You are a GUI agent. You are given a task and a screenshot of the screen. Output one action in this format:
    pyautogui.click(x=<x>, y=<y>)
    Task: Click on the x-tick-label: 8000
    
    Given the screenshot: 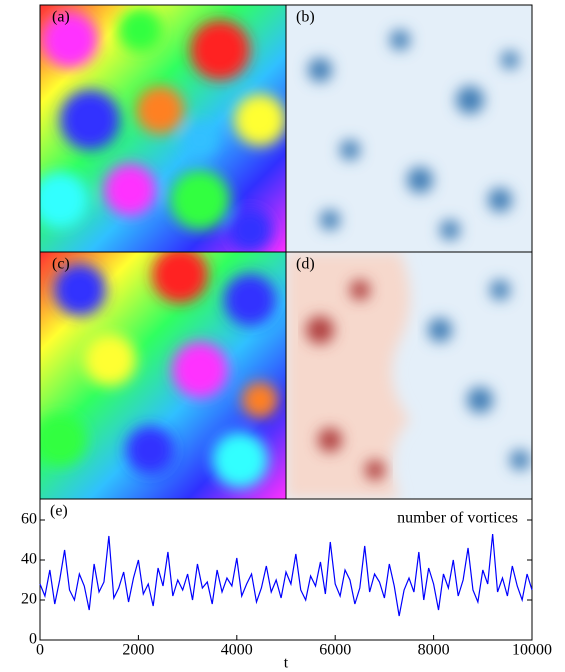 What is the action you would take?
    pyautogui.click(x=434, y=650)
    